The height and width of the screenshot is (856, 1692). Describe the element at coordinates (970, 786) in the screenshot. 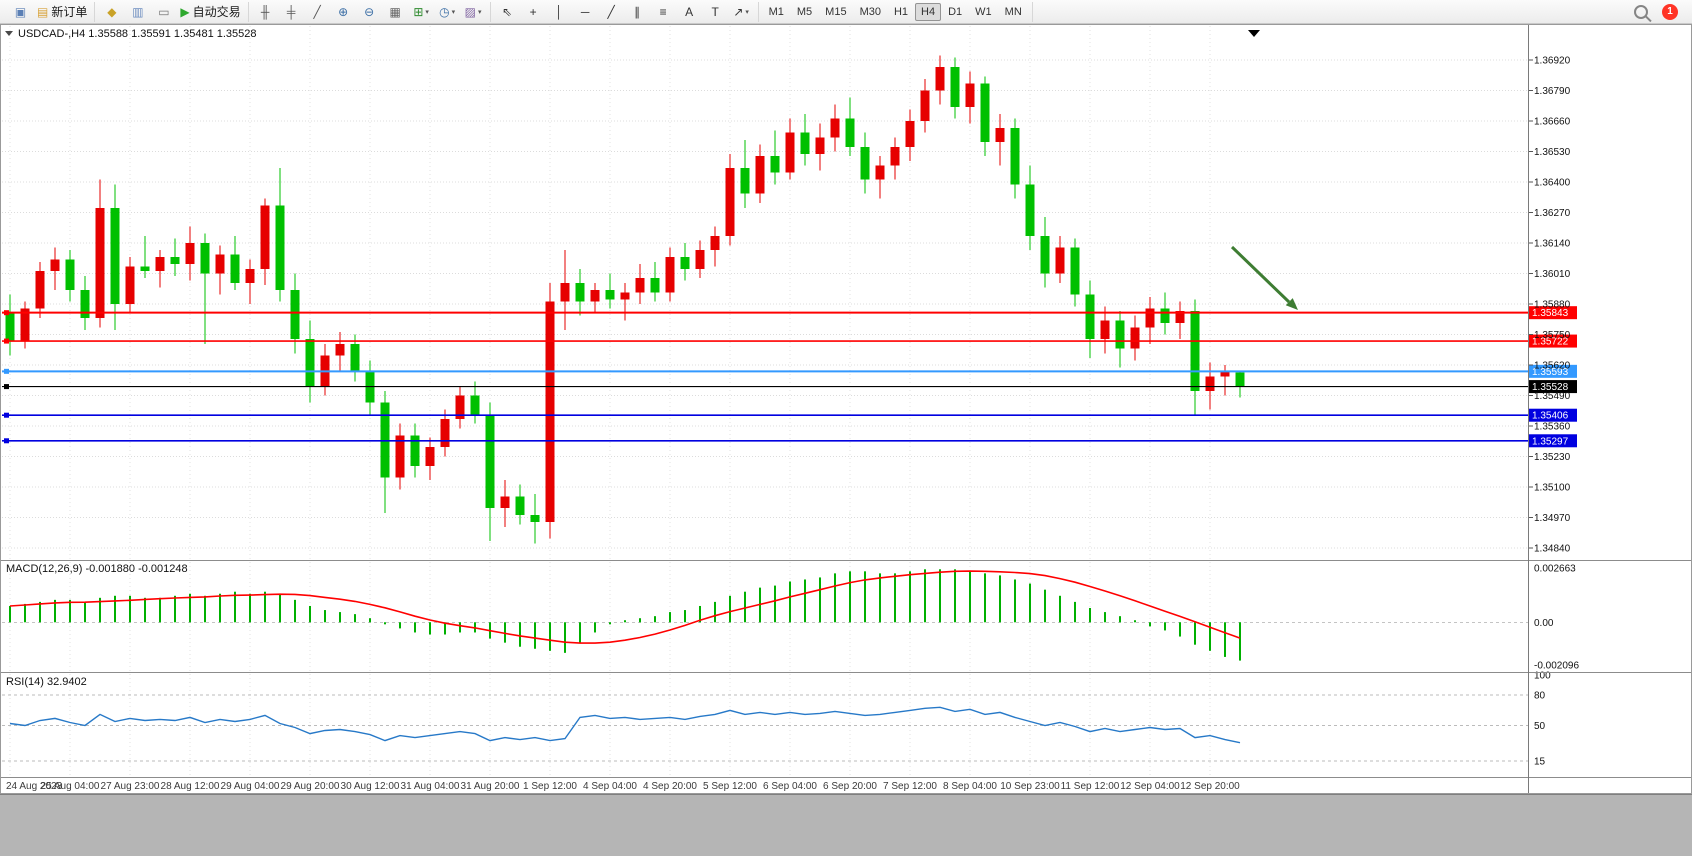

I see `date-scale-label: 8 Sep 04:00` at that location.